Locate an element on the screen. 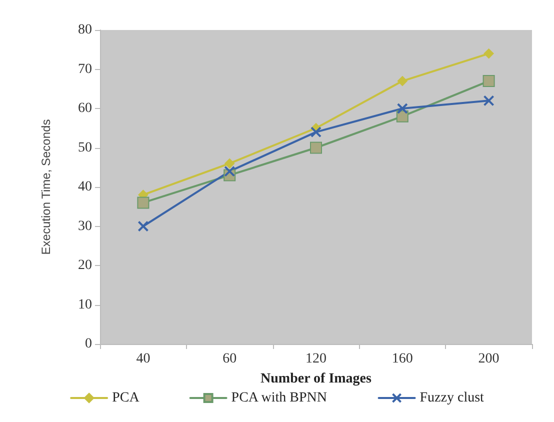 The height and width of the screenshot is (422, 554). x-tick-label: 160 is located at coordinates (402, 359).